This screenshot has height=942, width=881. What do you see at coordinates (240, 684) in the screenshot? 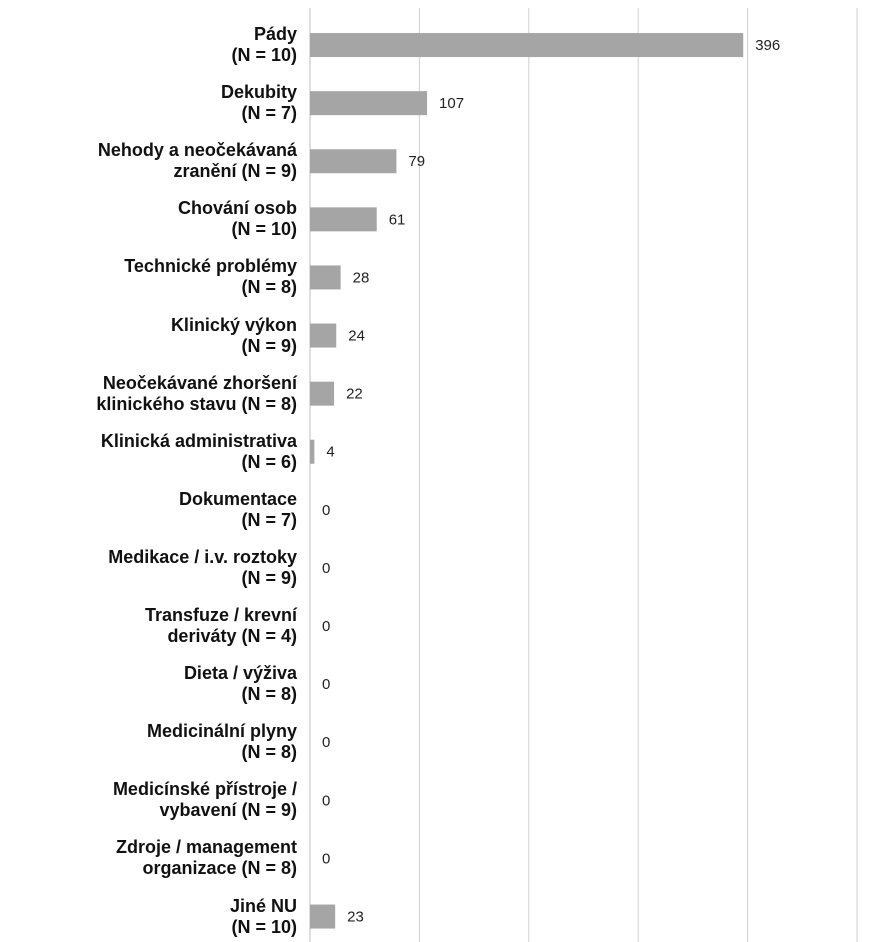
I see `category-label: Dieta / výživa (N = 8)` at bounding box center [240, 684].